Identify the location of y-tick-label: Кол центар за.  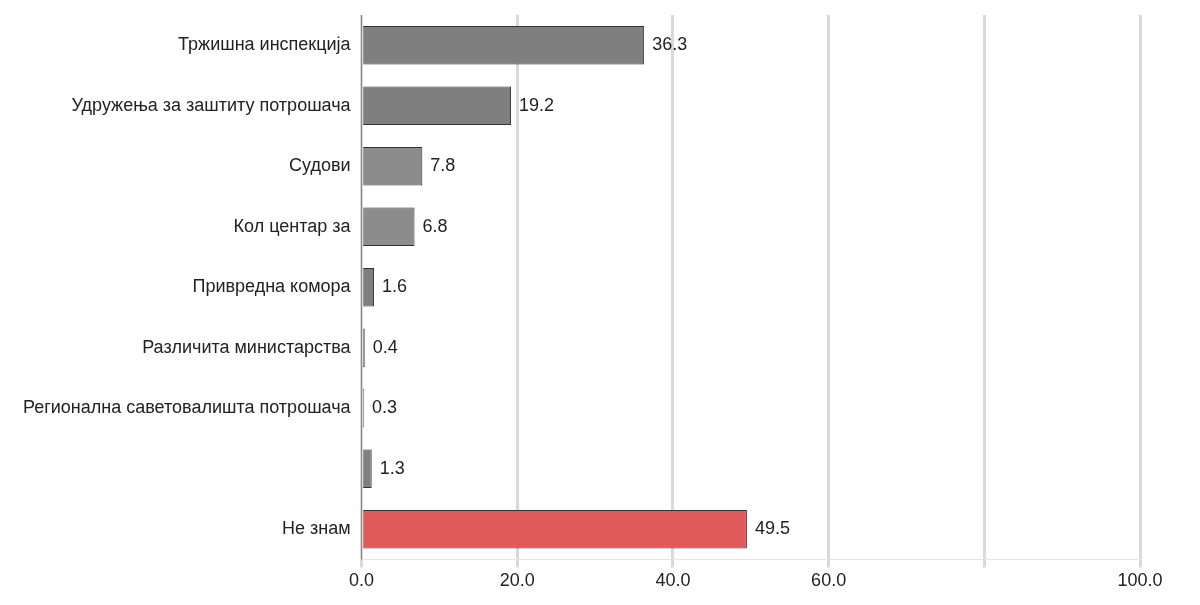
(292, 225).